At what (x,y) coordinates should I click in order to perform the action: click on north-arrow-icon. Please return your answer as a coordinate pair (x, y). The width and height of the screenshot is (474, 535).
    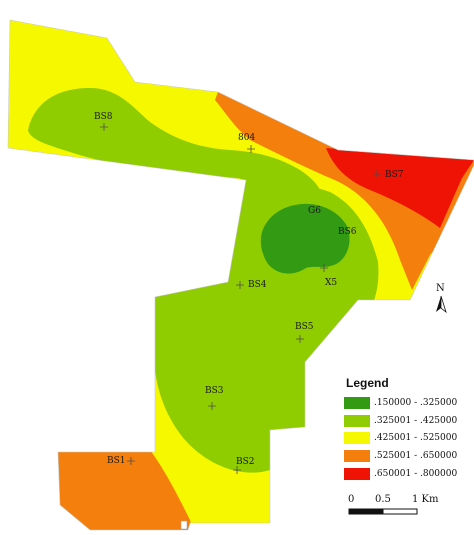
    Looking at the image, I should click on (438, 304).